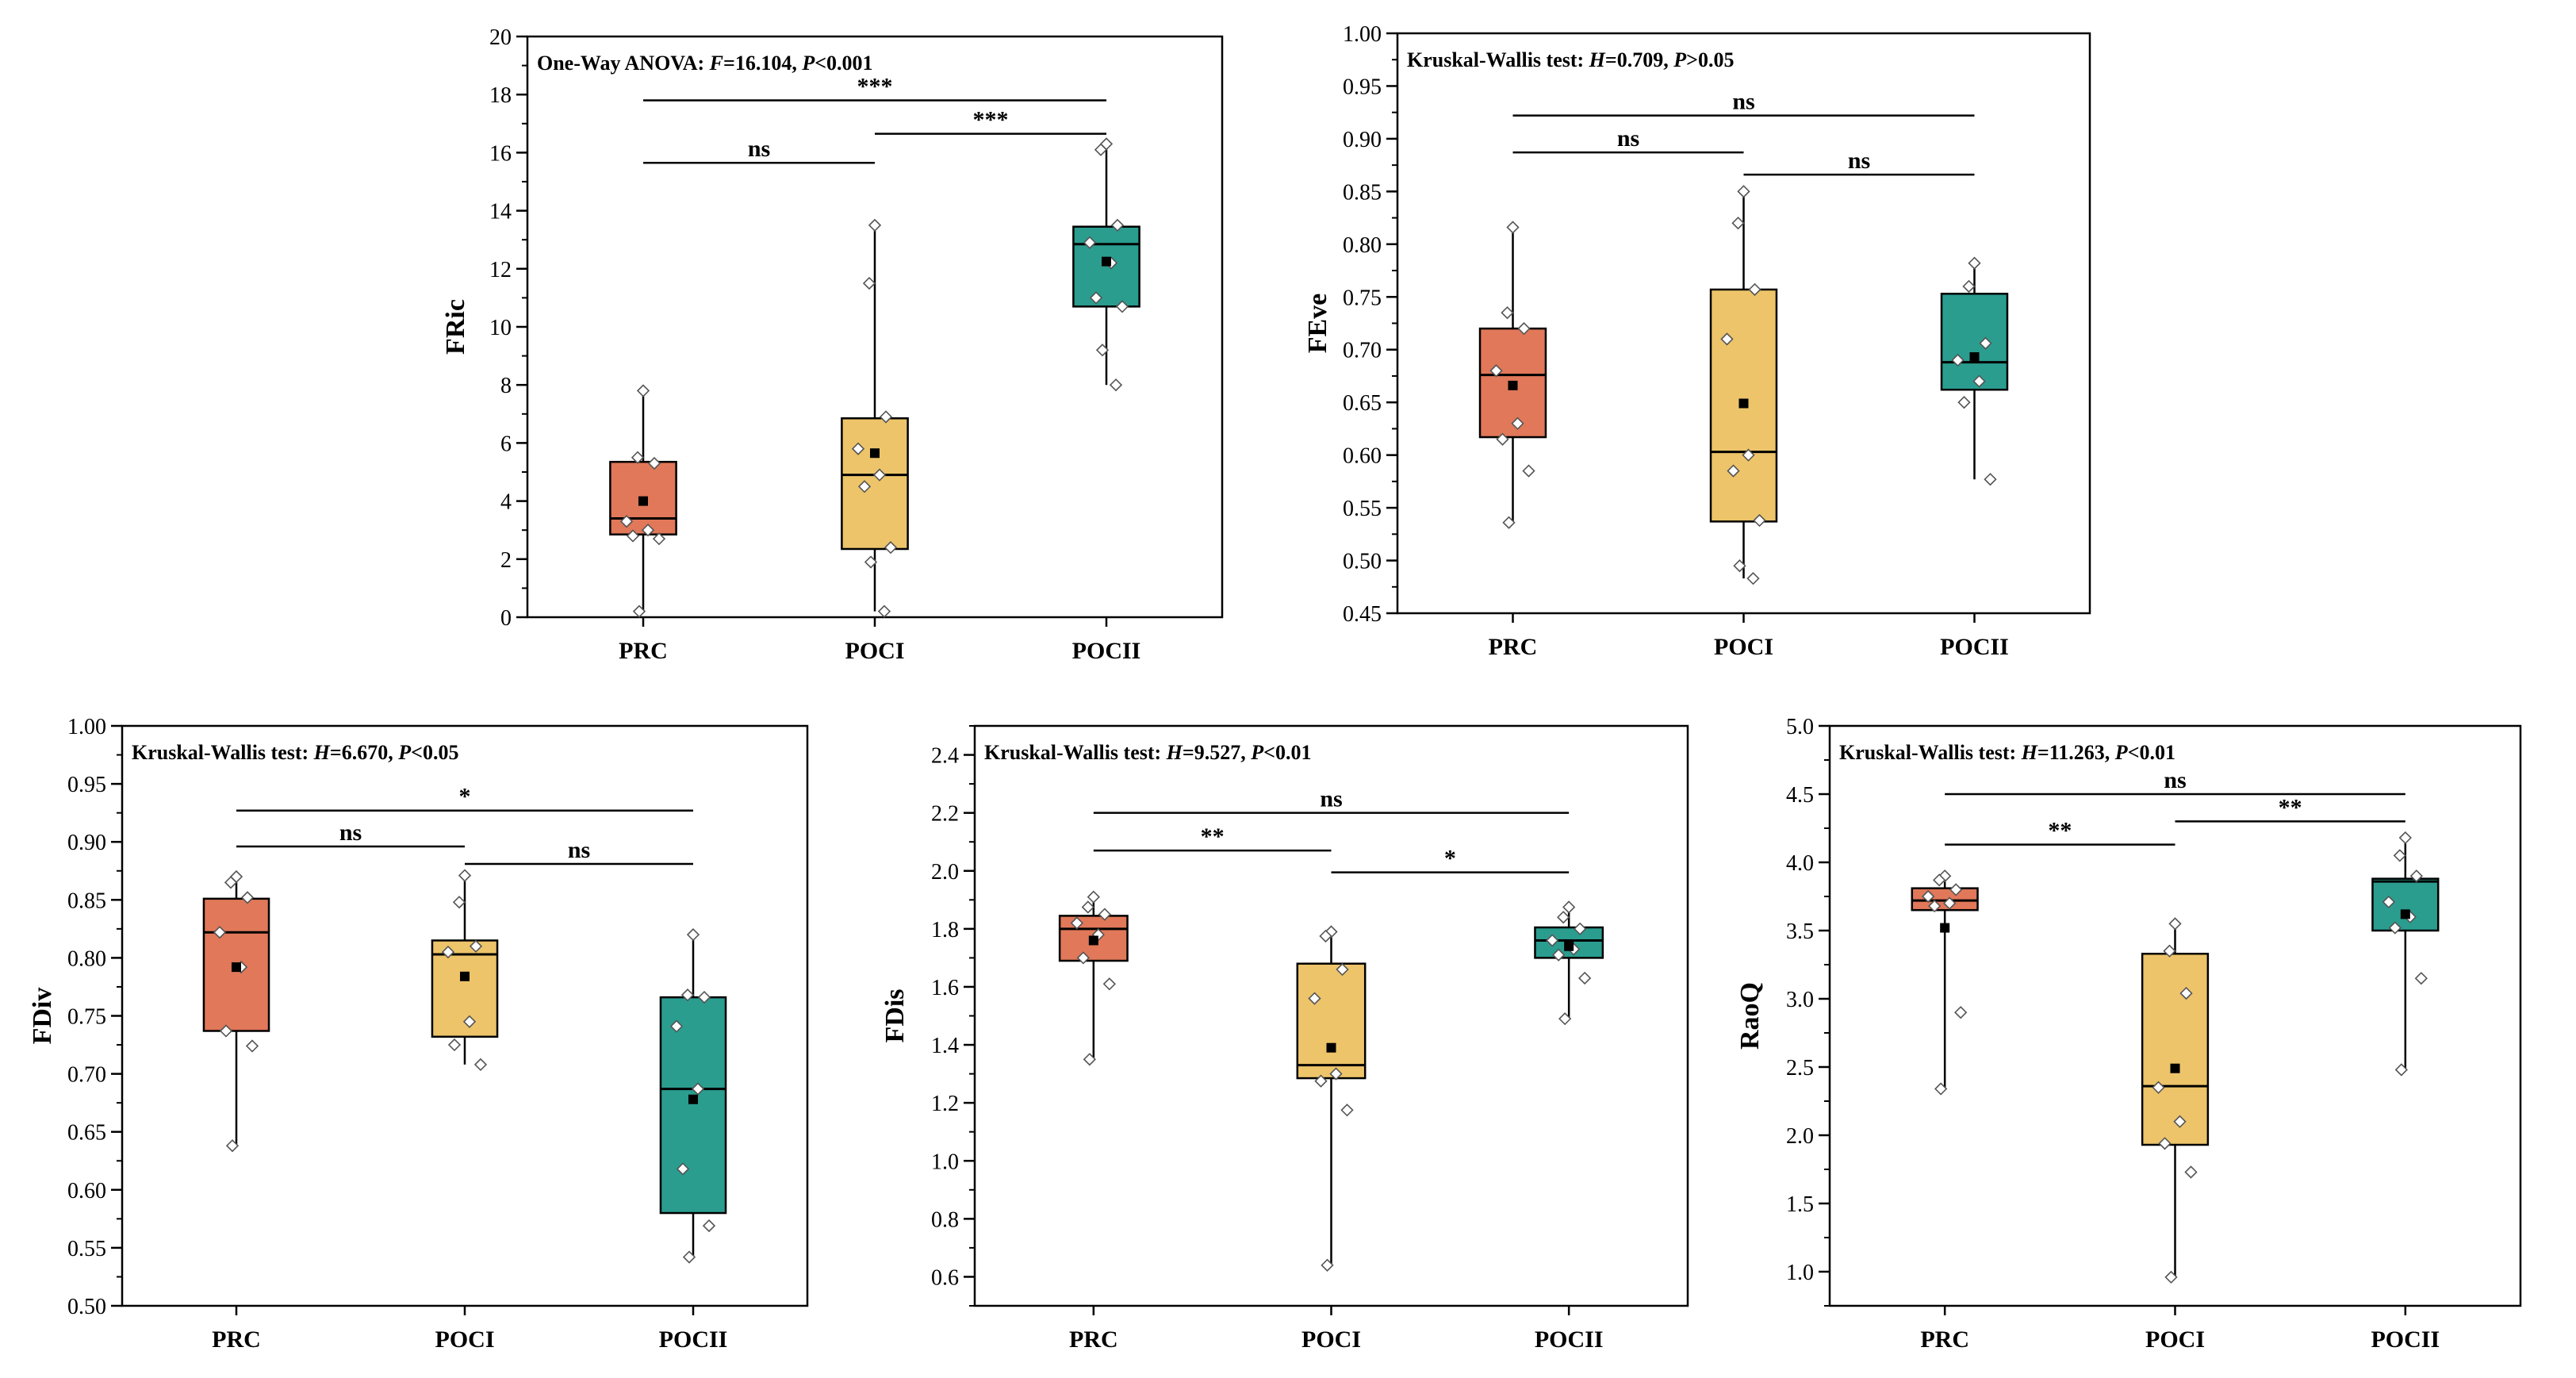 Image resolution: width=2576 pixels, height=1378 pixels. Describe the element at coordinates (1750, 1016) in the screenshot. I see `y-axis-title: RaoQ` at that location.